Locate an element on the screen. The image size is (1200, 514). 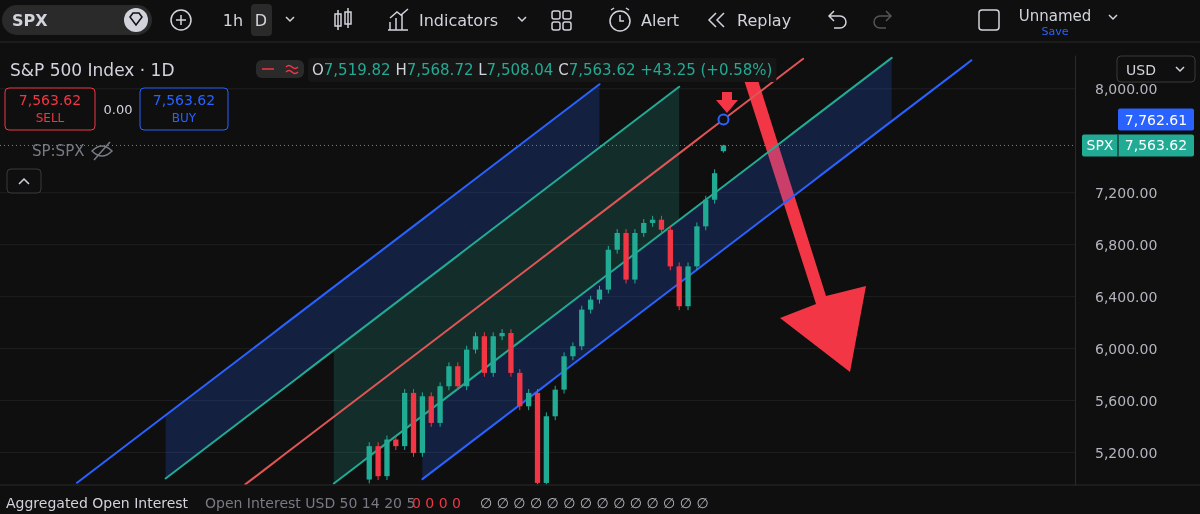
text: Indicators is located at coordinates (459, 20).